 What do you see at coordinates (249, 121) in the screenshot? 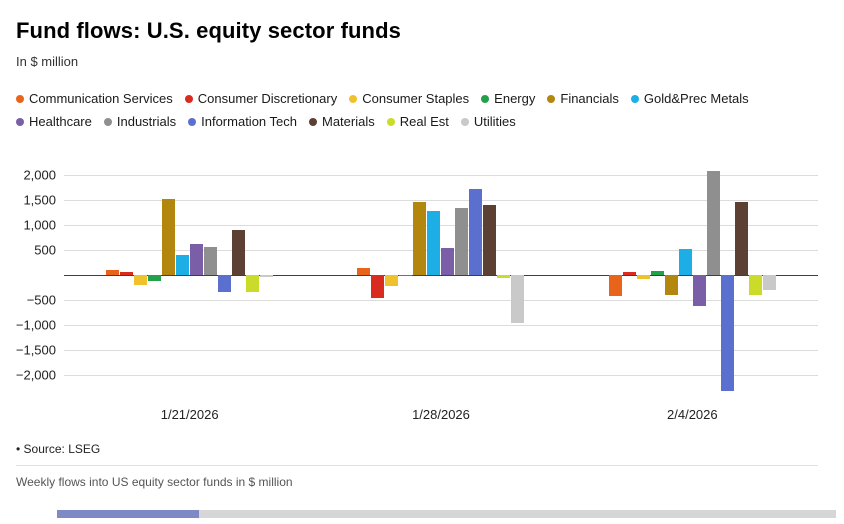
I see `legend-label: Information Tech` at bounding box center [249, 121].